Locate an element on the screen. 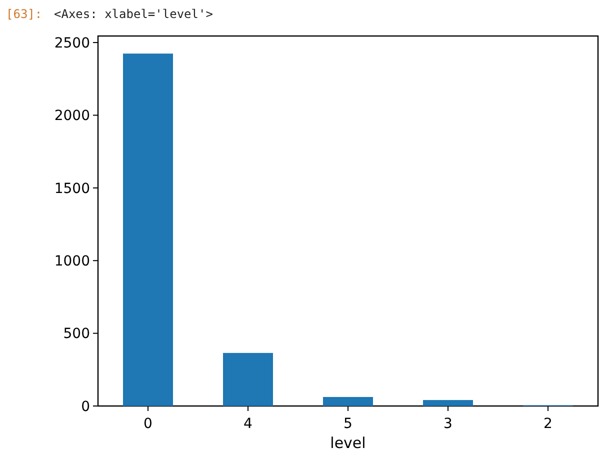 Image resolution: width=603 pixels, height=452 pixels. x-tick-label: 2 is located at coordinates (548, 424).